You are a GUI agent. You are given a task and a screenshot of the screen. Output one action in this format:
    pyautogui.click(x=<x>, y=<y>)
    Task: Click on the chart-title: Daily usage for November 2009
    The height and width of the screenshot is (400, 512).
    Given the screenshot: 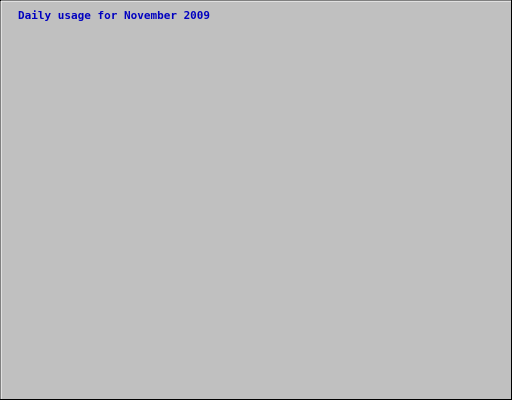 What is the action you would take?
    pyautogui.click(x=114, y=15)
    